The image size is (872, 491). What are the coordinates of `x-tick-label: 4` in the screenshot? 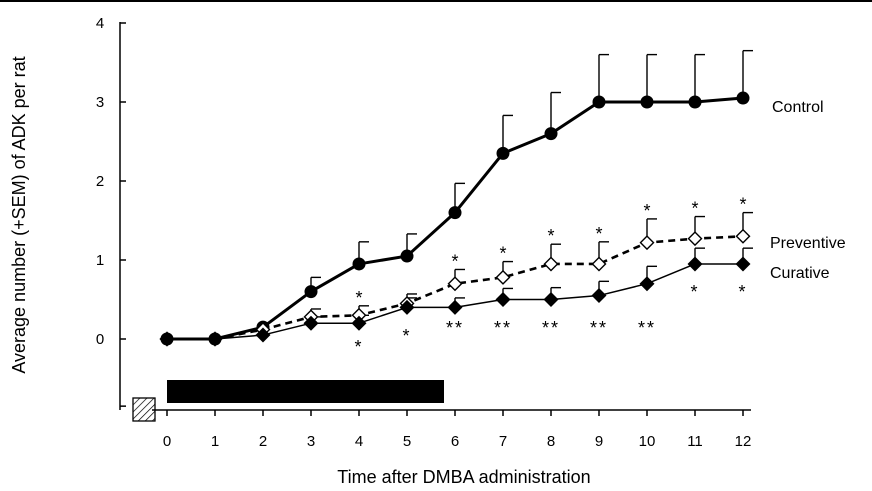 It's located at (359, 441).